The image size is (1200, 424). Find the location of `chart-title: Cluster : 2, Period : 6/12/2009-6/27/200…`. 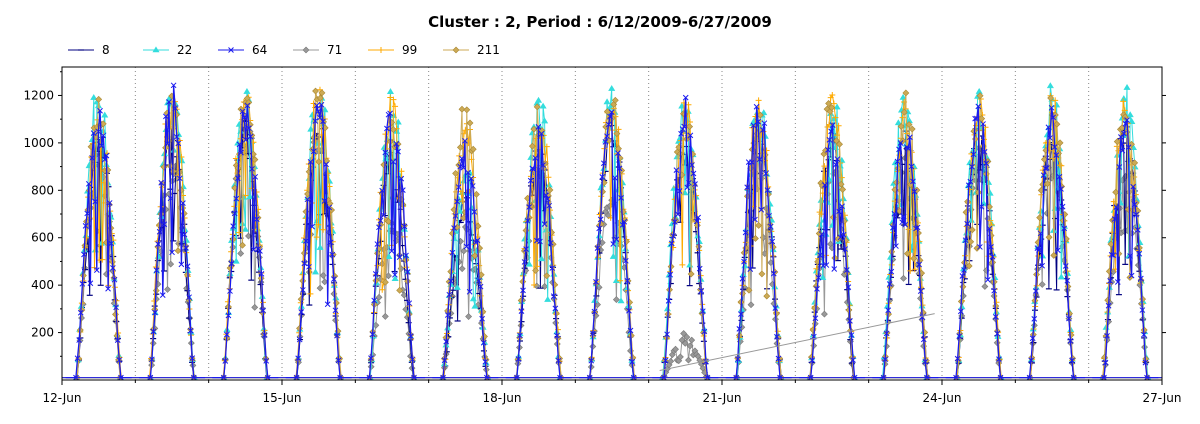

chart-title: Cluster : 2, Period : 6/12/2009-6/27/200… is located at coordinates (600, 22).